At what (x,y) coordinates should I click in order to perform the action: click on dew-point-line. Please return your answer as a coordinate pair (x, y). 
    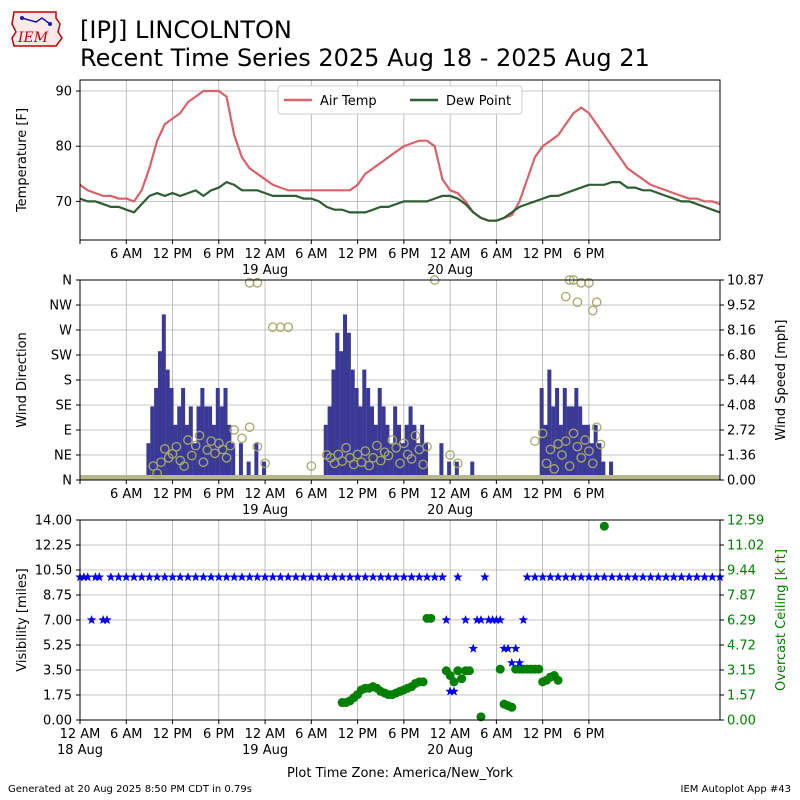
    Looking at the image, I should click on (400, 201).